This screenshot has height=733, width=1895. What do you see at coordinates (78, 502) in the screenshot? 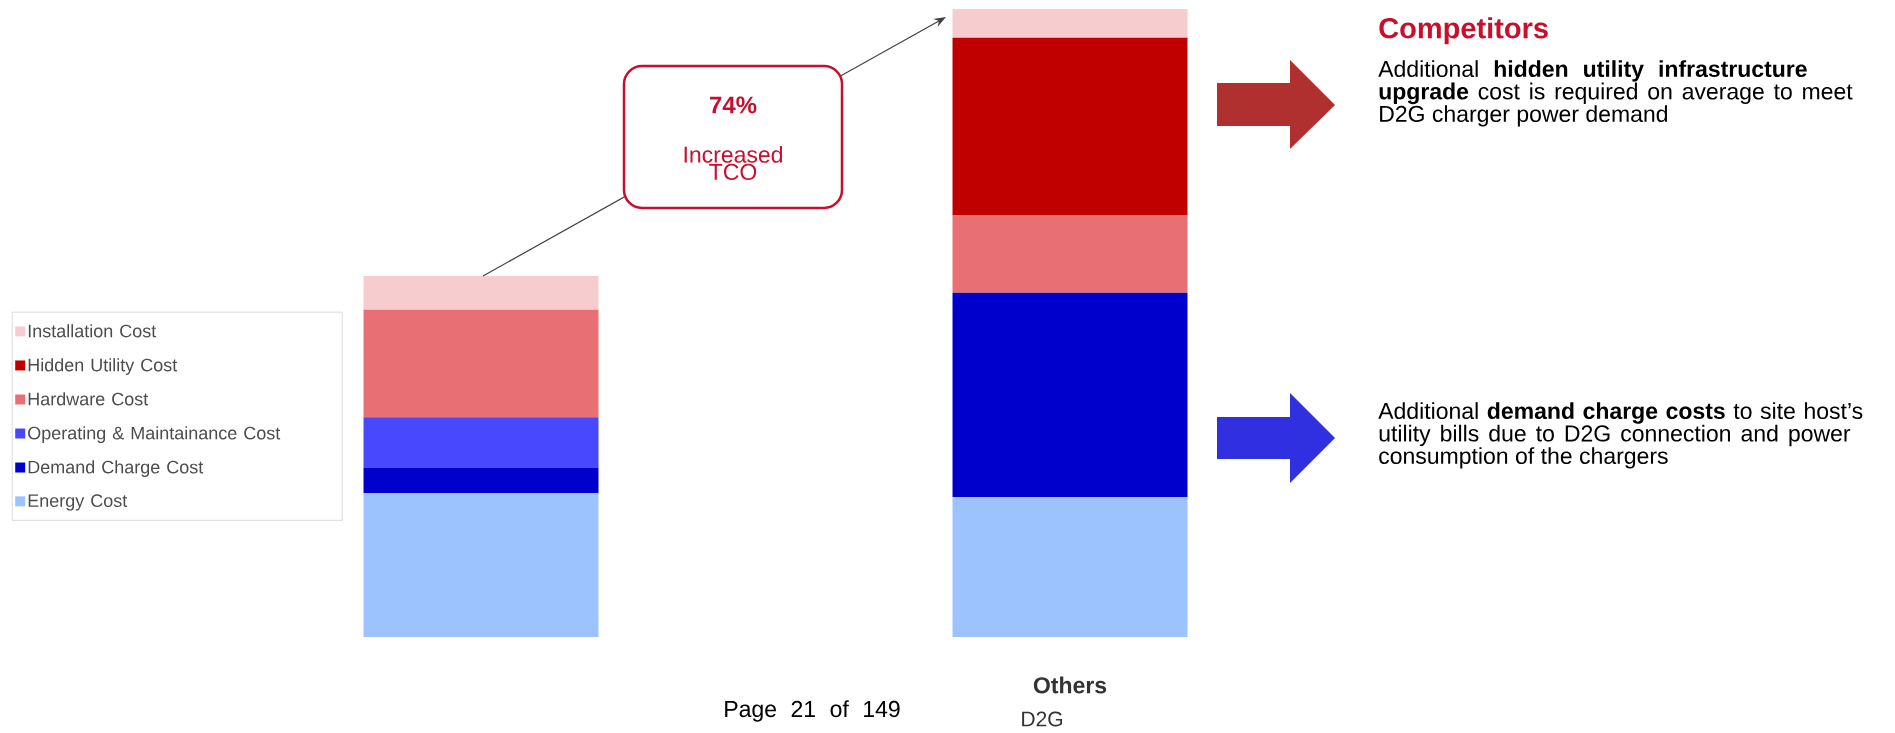
I see `legend-label: Energy Cost` at bounding box center [78, 502].